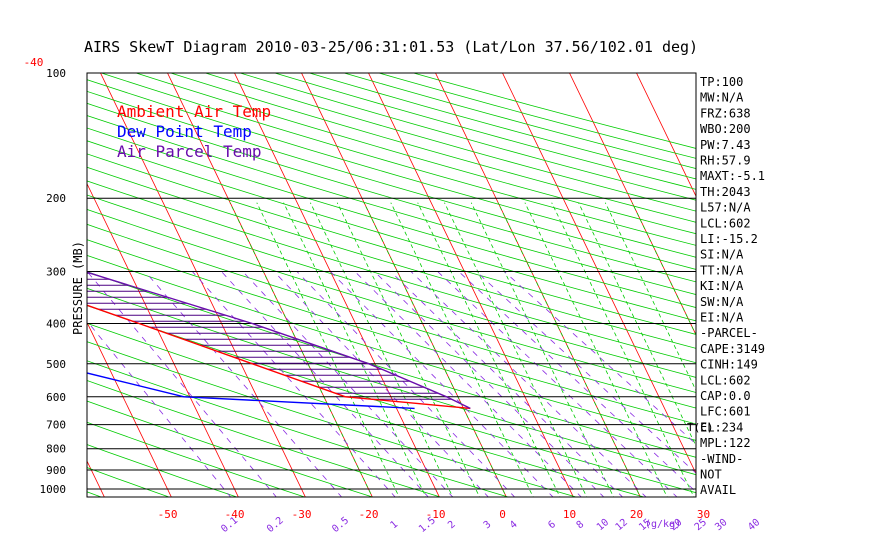 The height and width of the screenshot is (560, 870). What do you see at coordinates (552, 525) in the screenshot?
I see `mixing-ratio-label: 6` at bounding box center [552, 525].